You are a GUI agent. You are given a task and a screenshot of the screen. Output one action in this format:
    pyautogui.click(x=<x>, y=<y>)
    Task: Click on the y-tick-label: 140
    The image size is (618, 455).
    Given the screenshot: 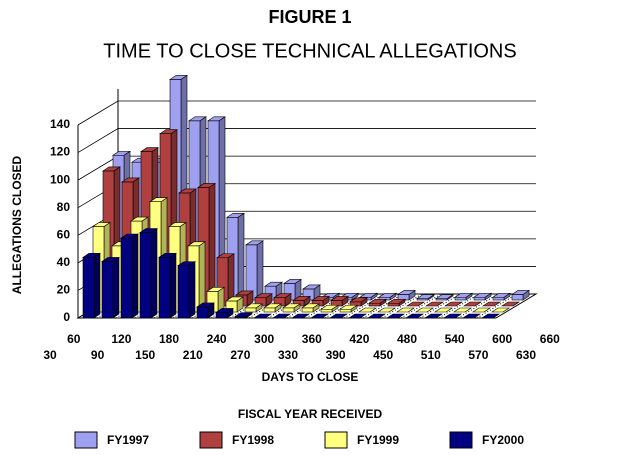 What is the action you would take?
    pyautogui.click(x=60, y=124)
    